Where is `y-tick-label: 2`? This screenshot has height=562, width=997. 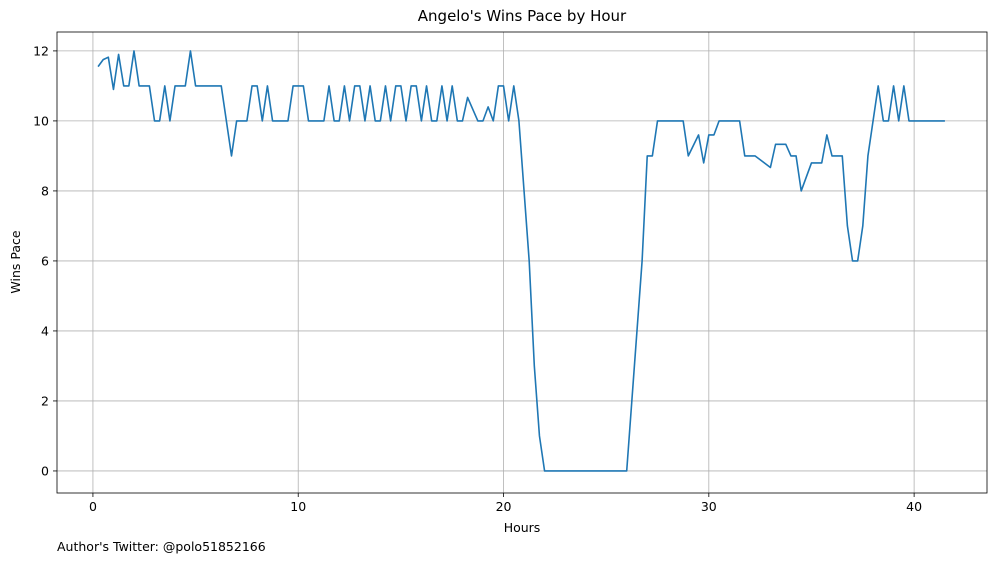 y-tick-label: 2 is located at coordinates (45, 400).